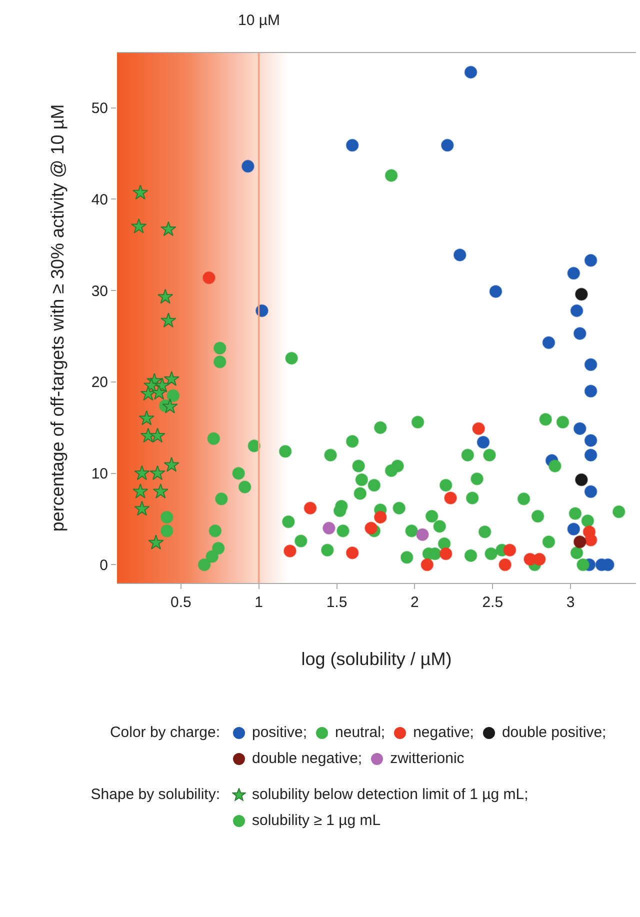  I want to click on x-tick-label: 0.5, so click(181, 602).